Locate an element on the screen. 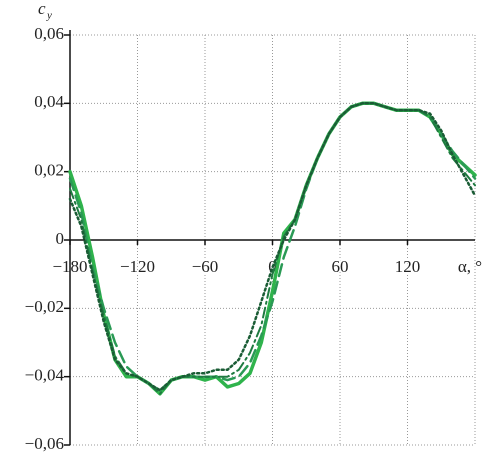 This screenshot has height=455, width=493. y-tick-label: 0 is located at coordinates (60, 238).